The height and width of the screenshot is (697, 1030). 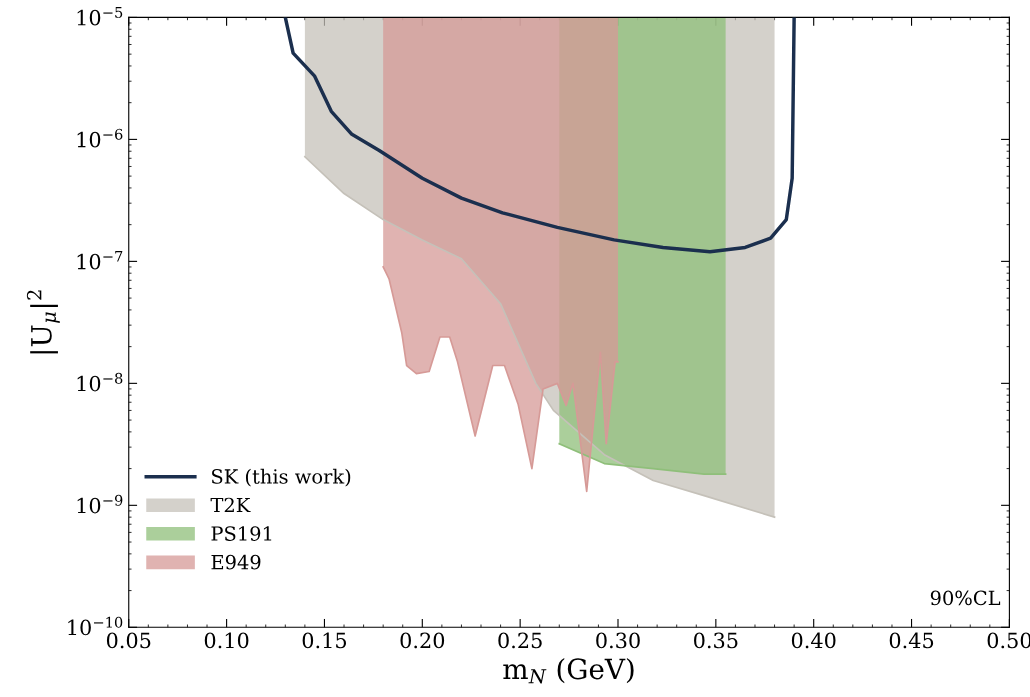 What do you see at coordinates (422, 640) in the screenshot?
I see `x-tick-label: 0.20` at bounding box center [422, 640].